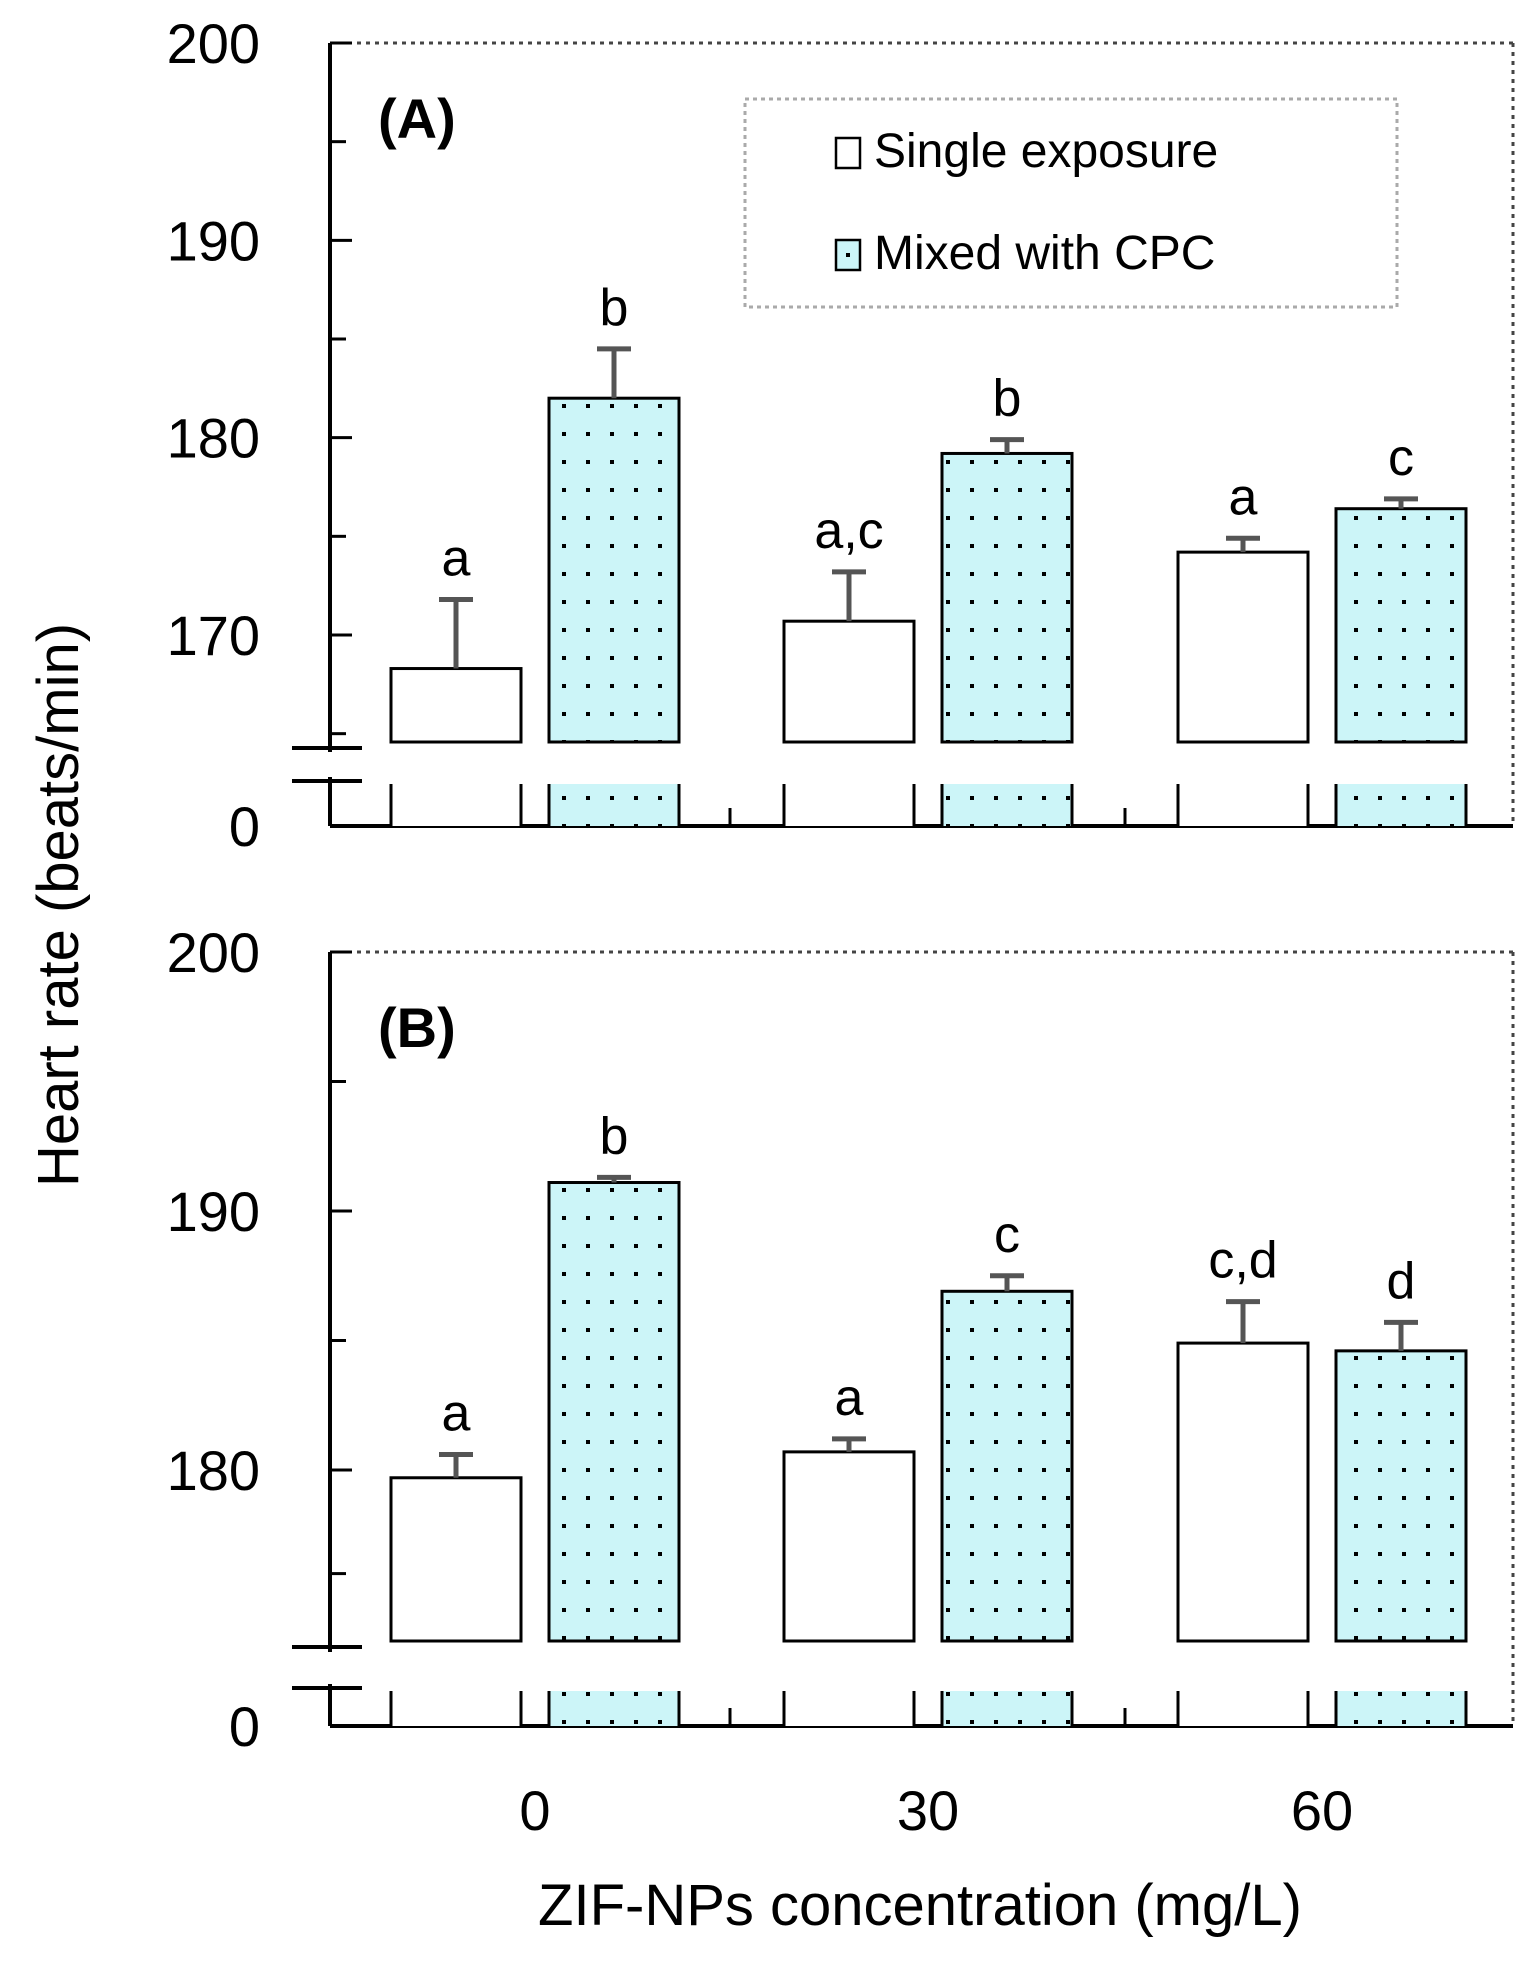 The width and height of the screenshot is (1535, 1966). I want to click on legend-label-single: Single exposure, so click(1046, 151).